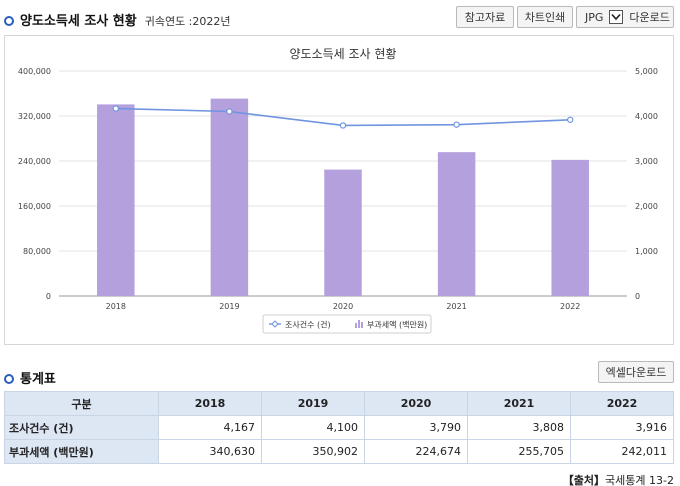  What do you see at coordinates (229, 306) in the screenshot?
I see `x-tick-label: 2019` at bounding box center [229, 306].